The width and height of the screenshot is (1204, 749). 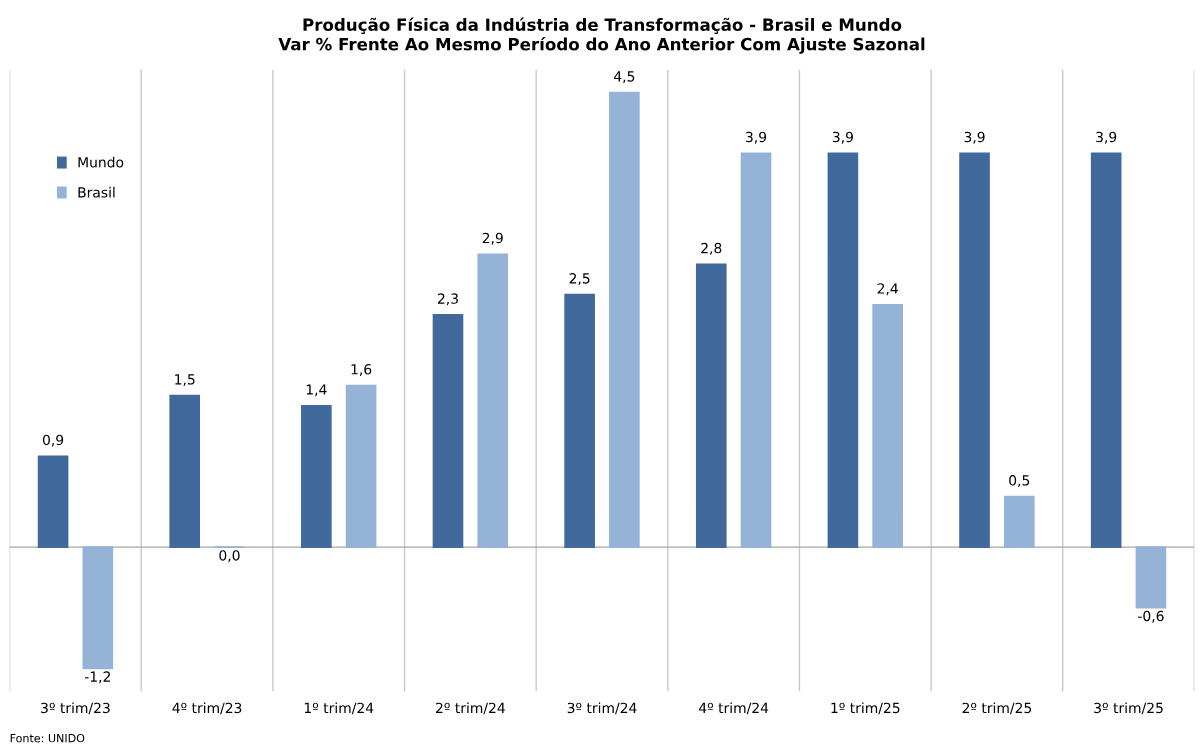 I want to click on data-label: 2,8, so click(x=711, y=248).